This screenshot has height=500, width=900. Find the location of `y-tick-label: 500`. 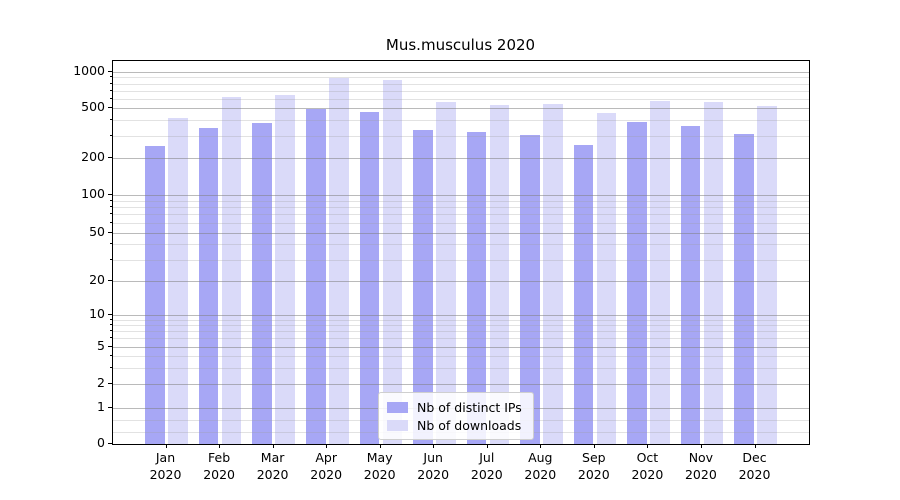

y-tick-label: 500 is located at coordinates (93, 107).